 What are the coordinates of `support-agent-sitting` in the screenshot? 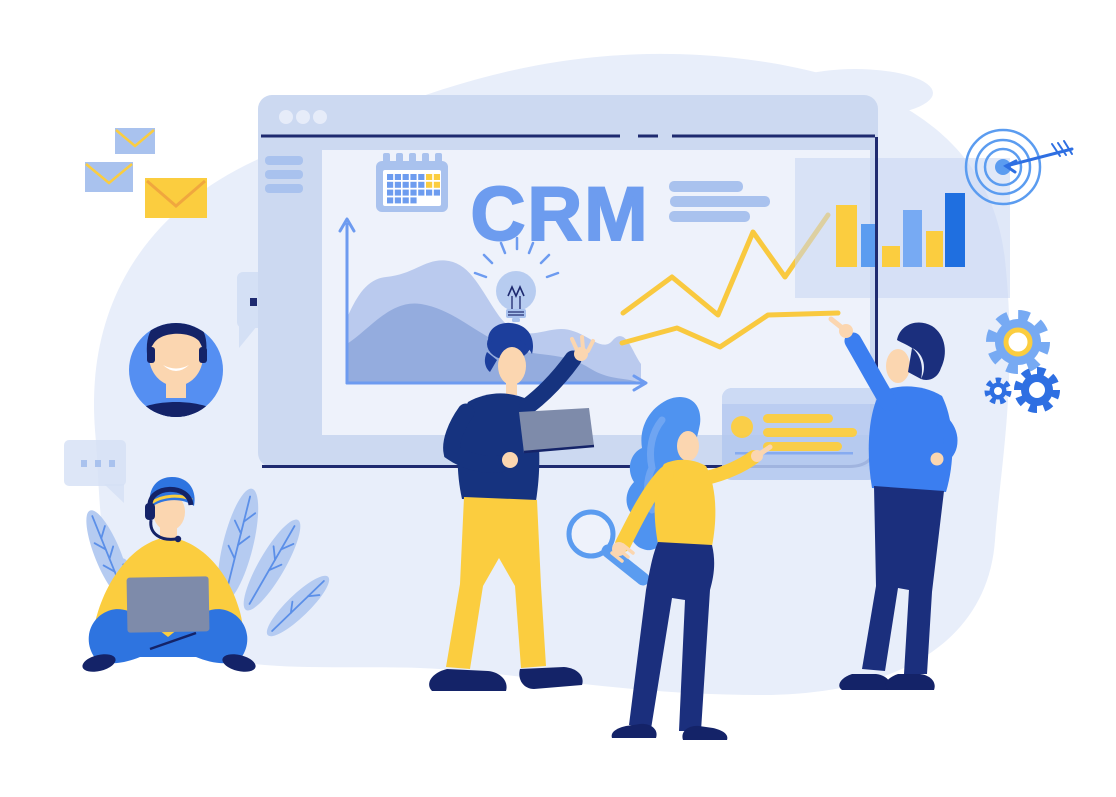 It's located at (169, 574).